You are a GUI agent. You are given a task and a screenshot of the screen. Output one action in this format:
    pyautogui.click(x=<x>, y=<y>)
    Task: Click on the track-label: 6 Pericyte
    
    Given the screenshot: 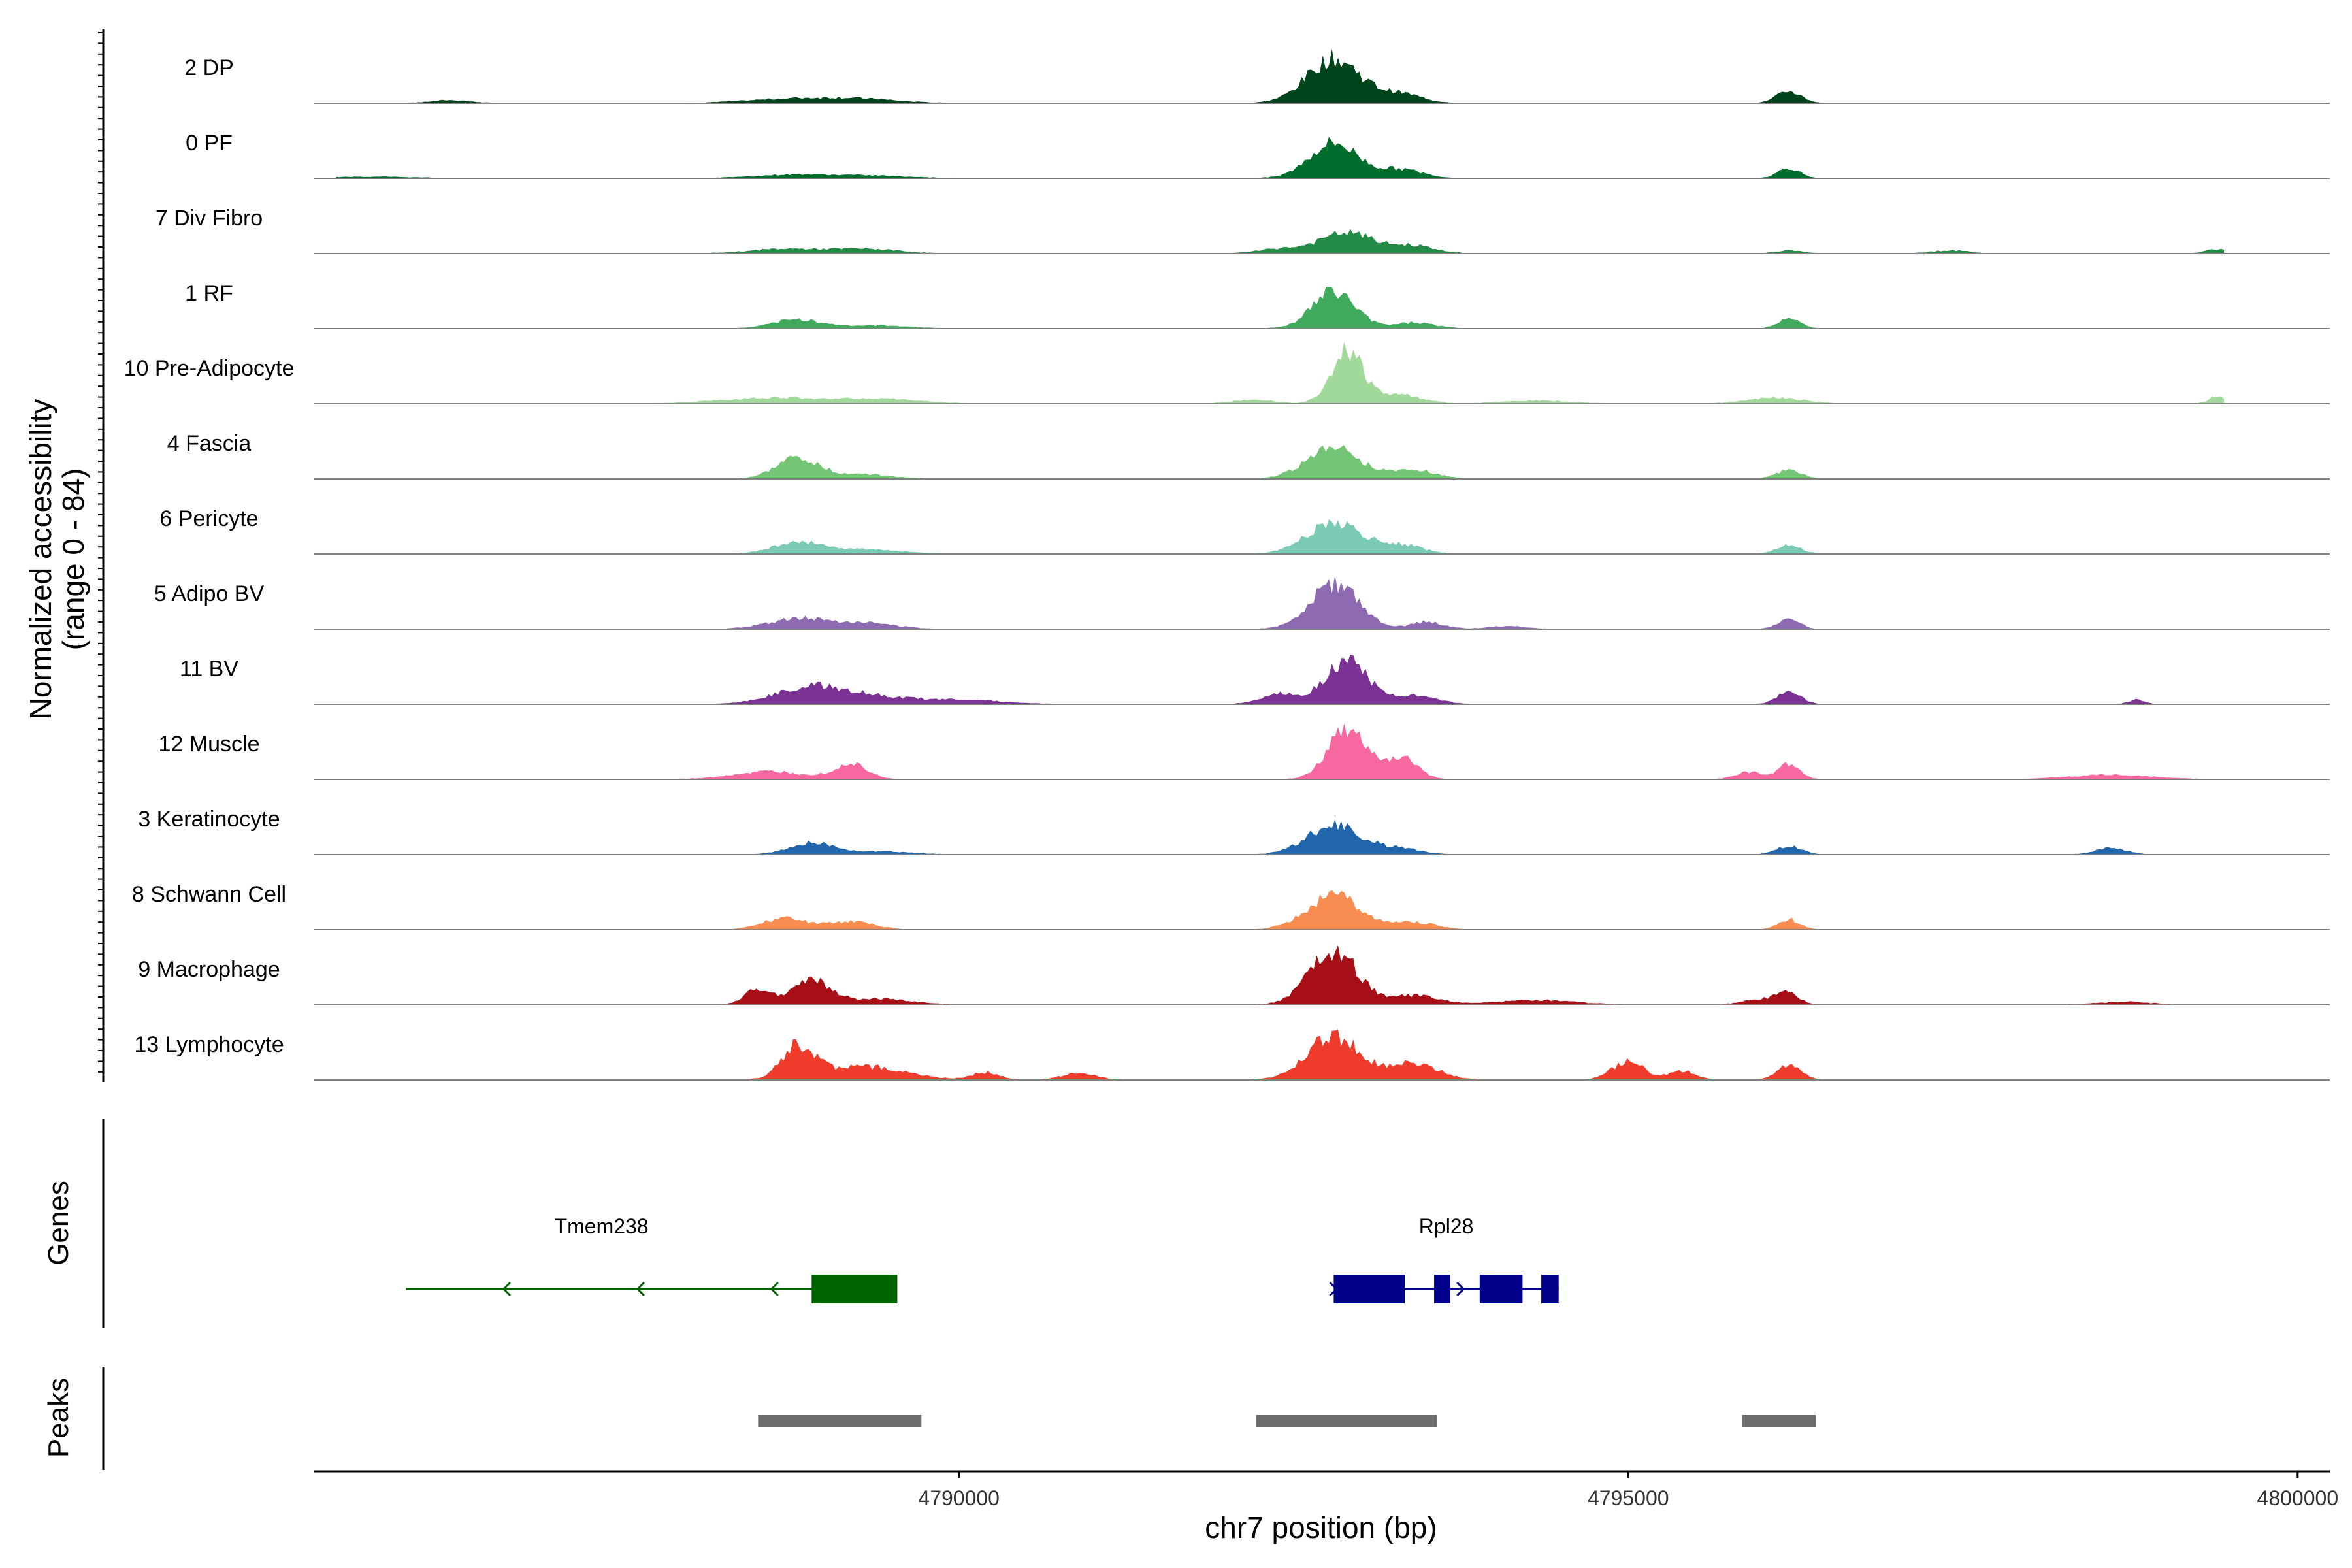 What is the action you would take?
    pyautogui.click(x=208, y=518)
    